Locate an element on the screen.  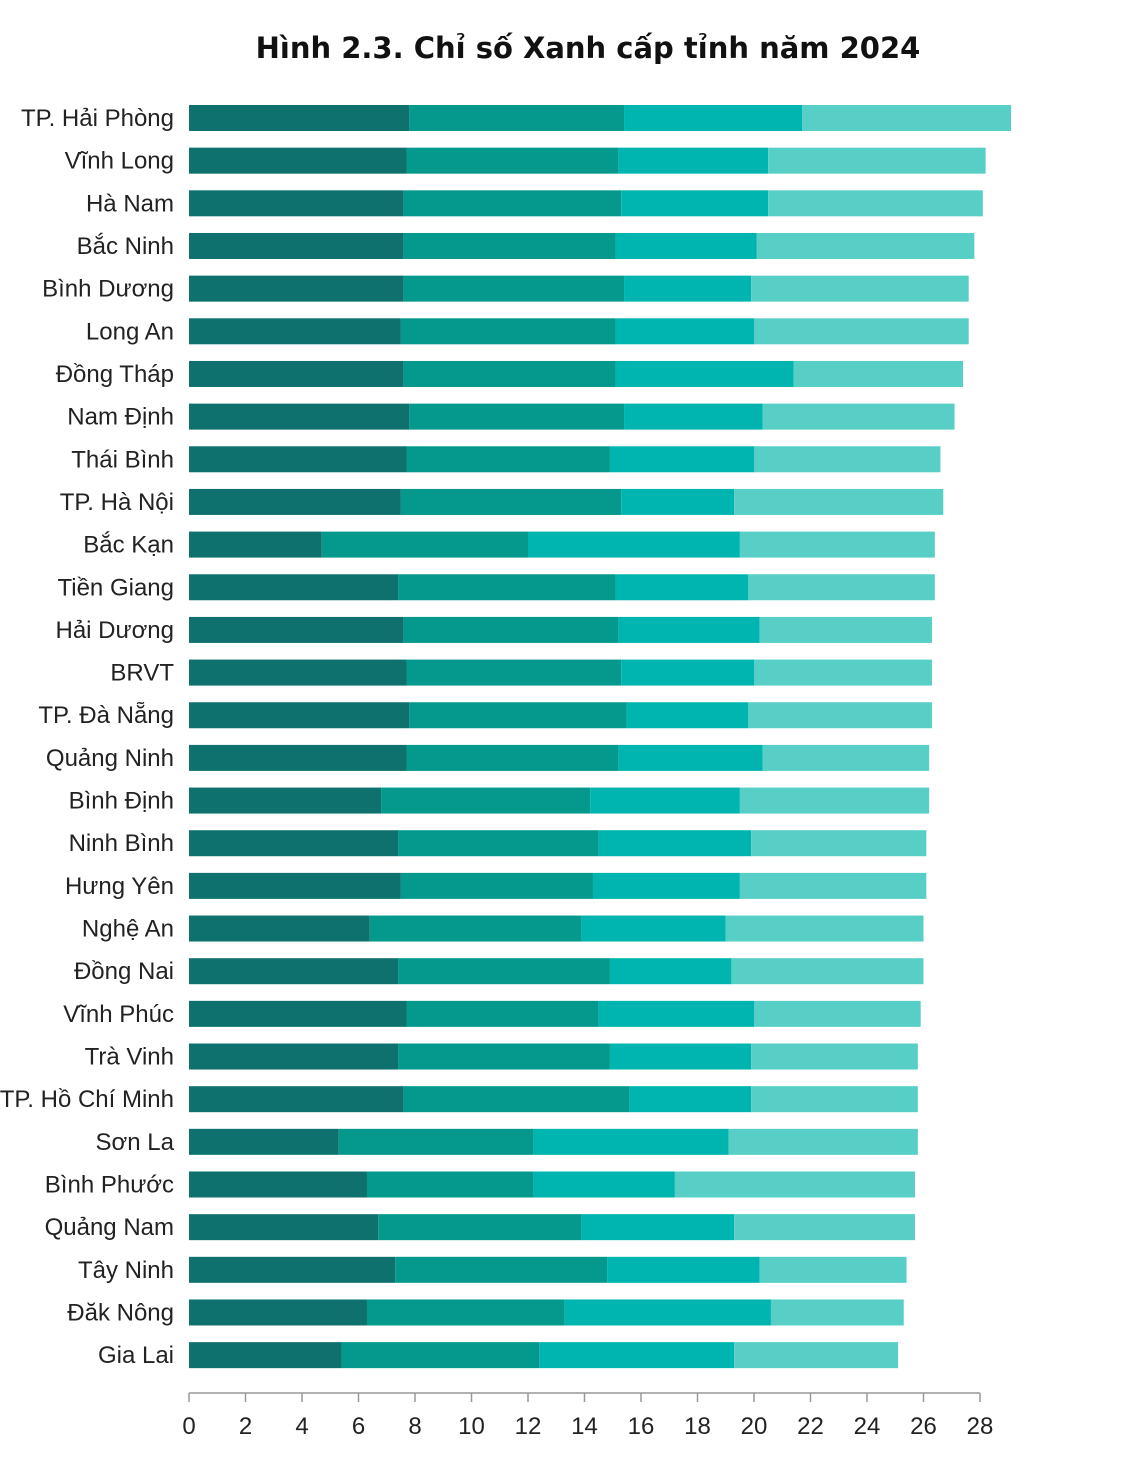
category-label: Bắc Kạn is located at coordinates (128, 545).